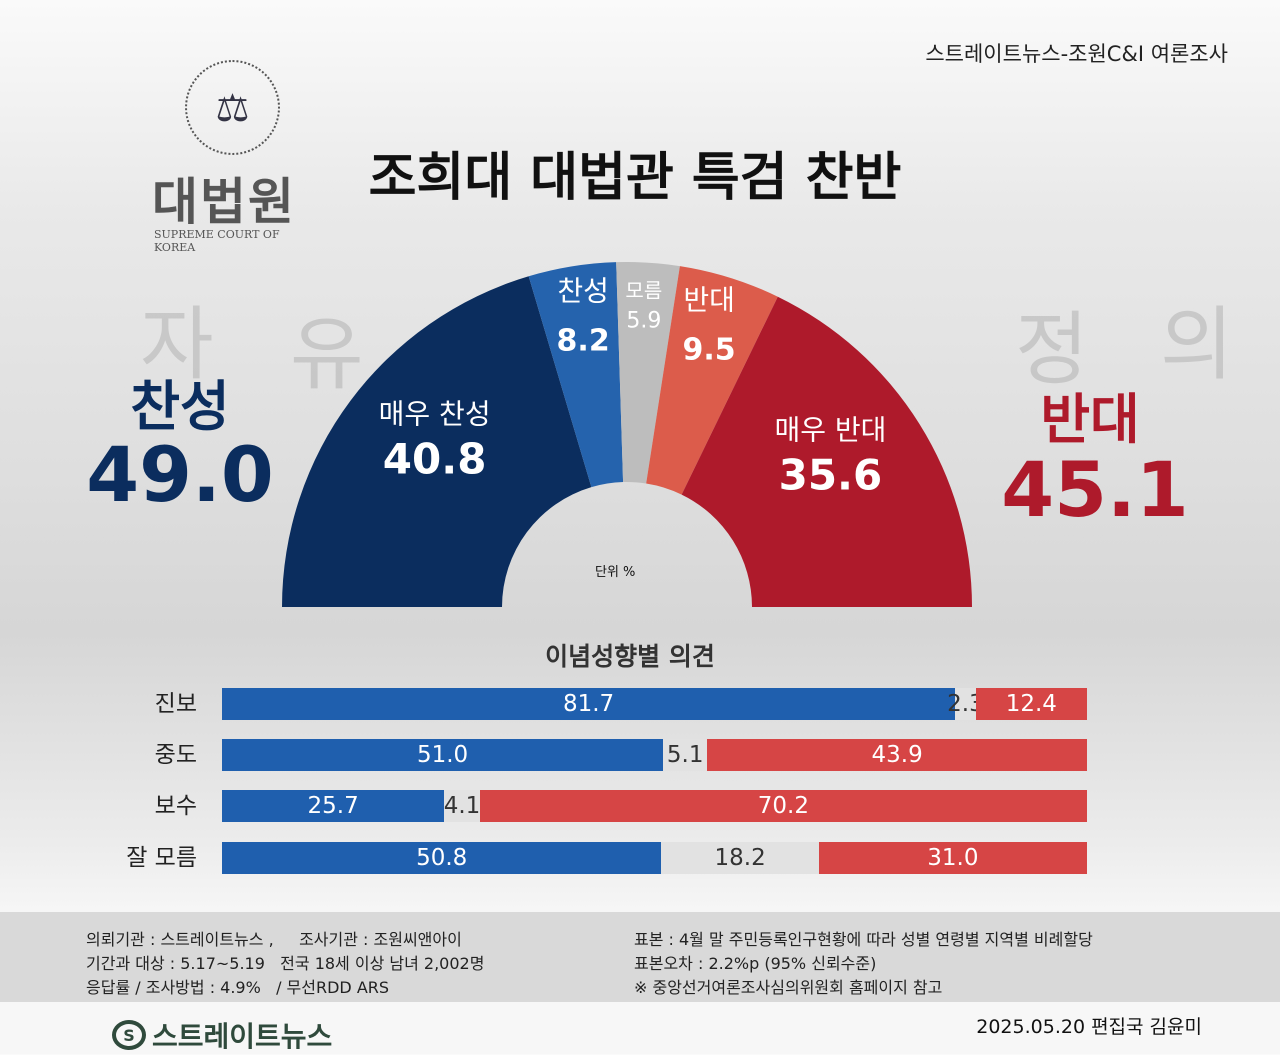 This screenshot has width=1280, height=1055. What do you see at coordinates (217, 241) in the screenshot?
I see `logo-name-en: SUPREME COURT OF KOREA` at bounding box center [217, 241].